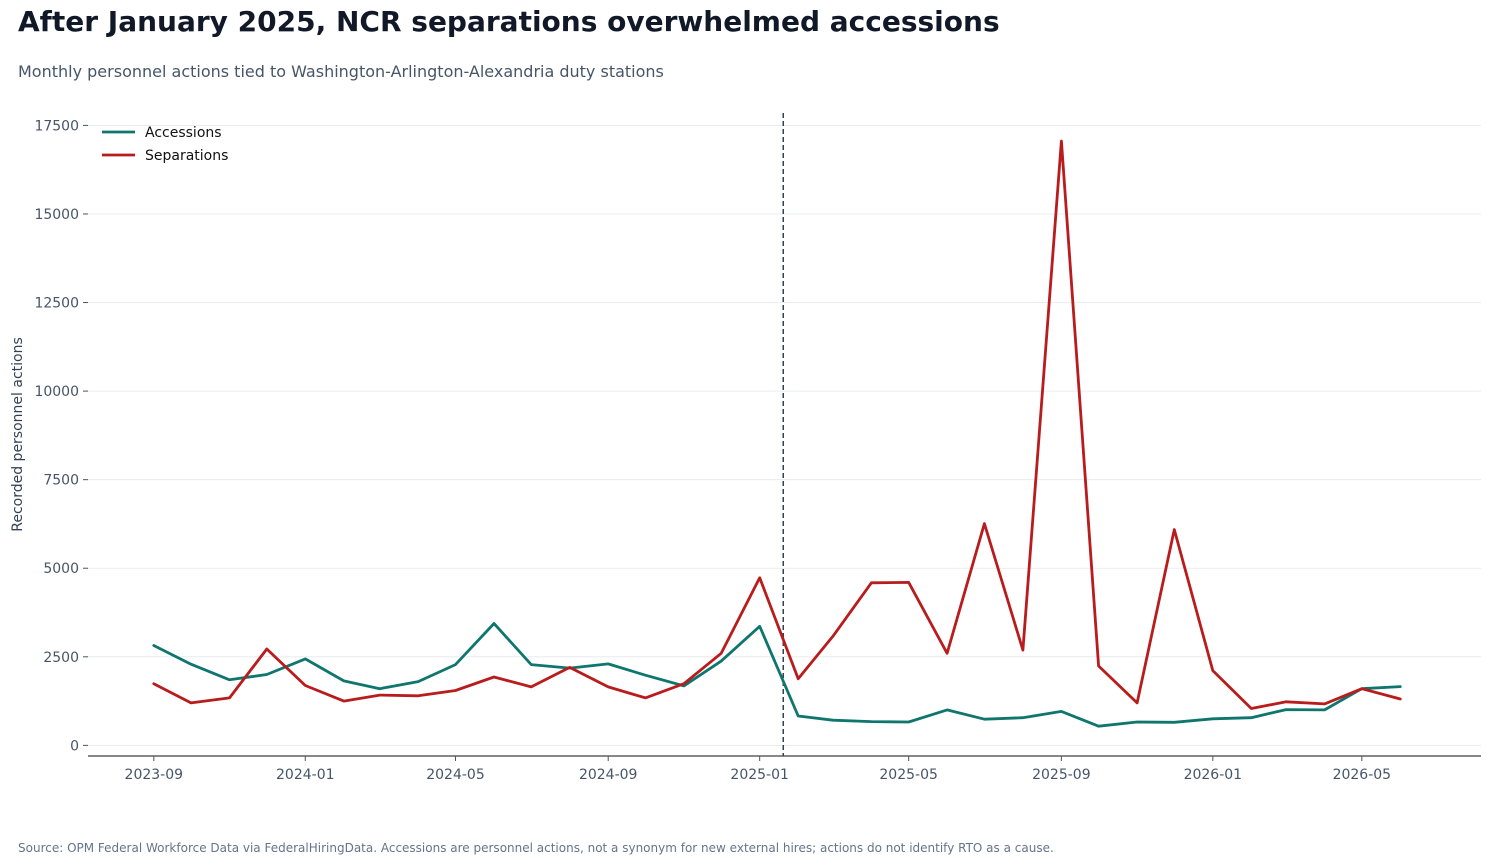 The width and height of the screenshot is (1491, 866). Describe the element at coordinates (61, 481) in the screenshot. I see `y-tick-label: 7500` at that location.